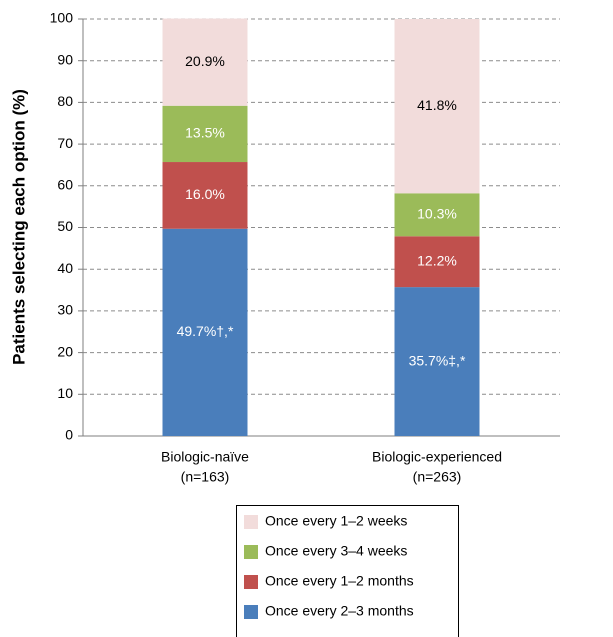 The height and width of the screenshot is (637, 613). Describe the element at coordinates (18, 227) in the screenshot. I see `y-axis-title: Patients selecting each option (%)` at that location.